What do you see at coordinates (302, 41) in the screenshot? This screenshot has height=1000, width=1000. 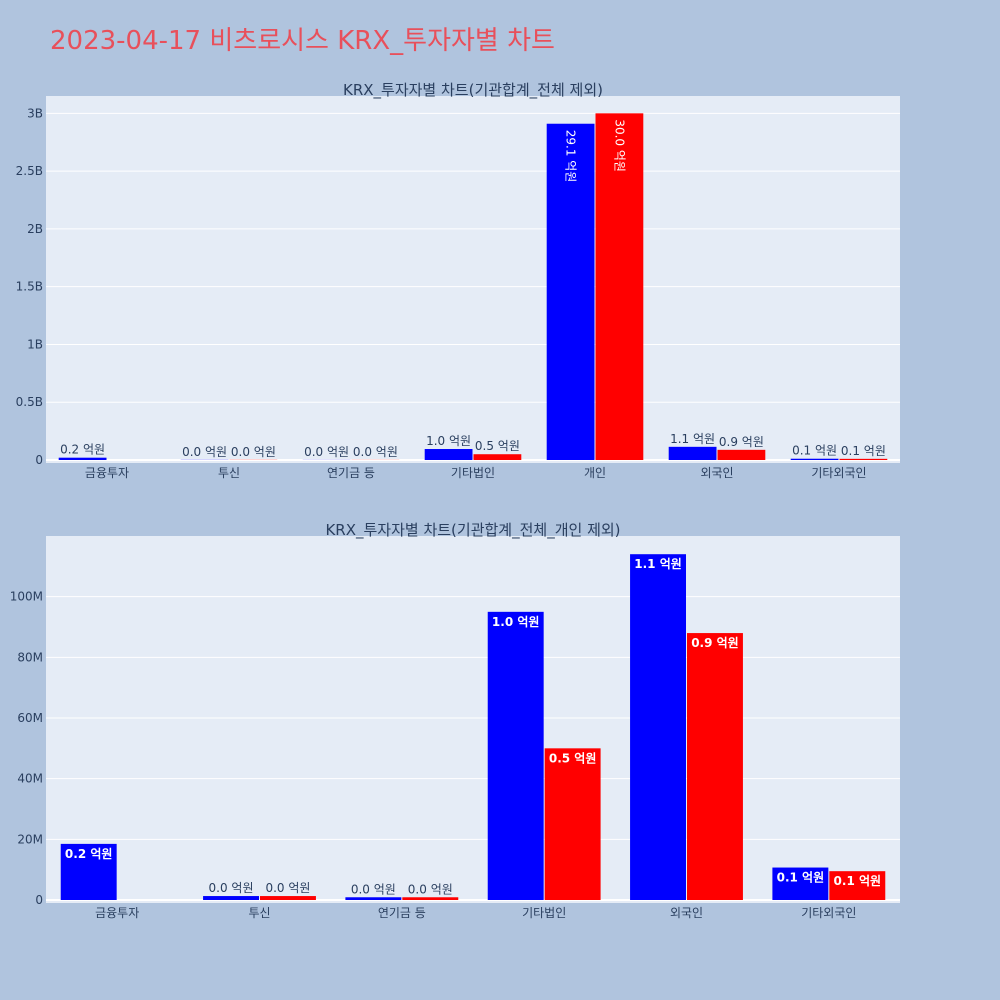 I see `page-title: 2023-04-17 비츠로시스 KRX_투자자별 차트` at bounding box center [302, 41].